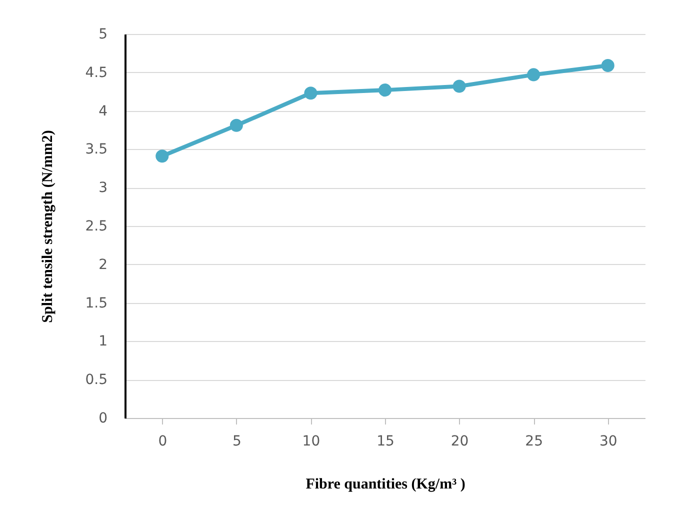 This screenshot has height=522, width=675. I want to click on y-tick-label: 4.5, so click(96, 72).